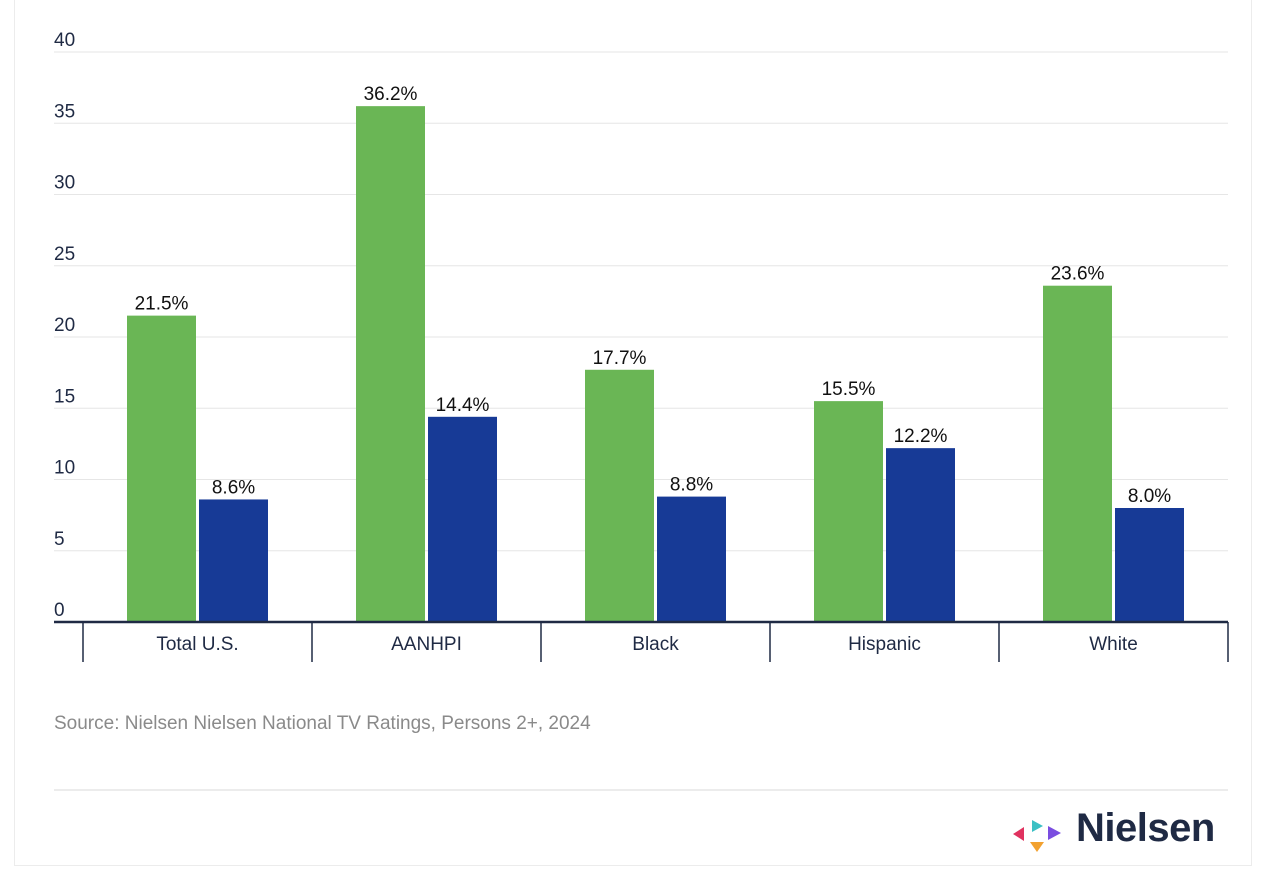  Describe the element at coordinates (64, 183) in the screenshot. I see `y-tick-label: 30` at that location.